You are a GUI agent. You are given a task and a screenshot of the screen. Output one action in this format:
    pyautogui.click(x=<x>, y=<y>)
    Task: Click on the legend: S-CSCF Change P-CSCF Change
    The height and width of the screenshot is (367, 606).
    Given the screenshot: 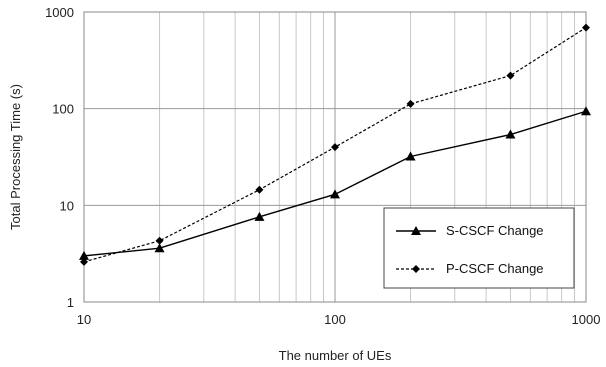 What is the action you would take?
    pyautogui.click(x=479, y=248)
    